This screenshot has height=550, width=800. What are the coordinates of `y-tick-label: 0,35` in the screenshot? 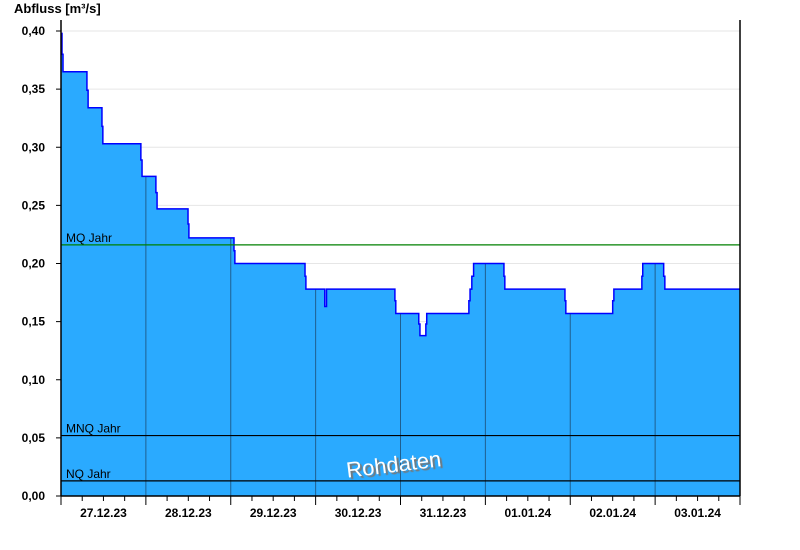 It's located at (34, 89).